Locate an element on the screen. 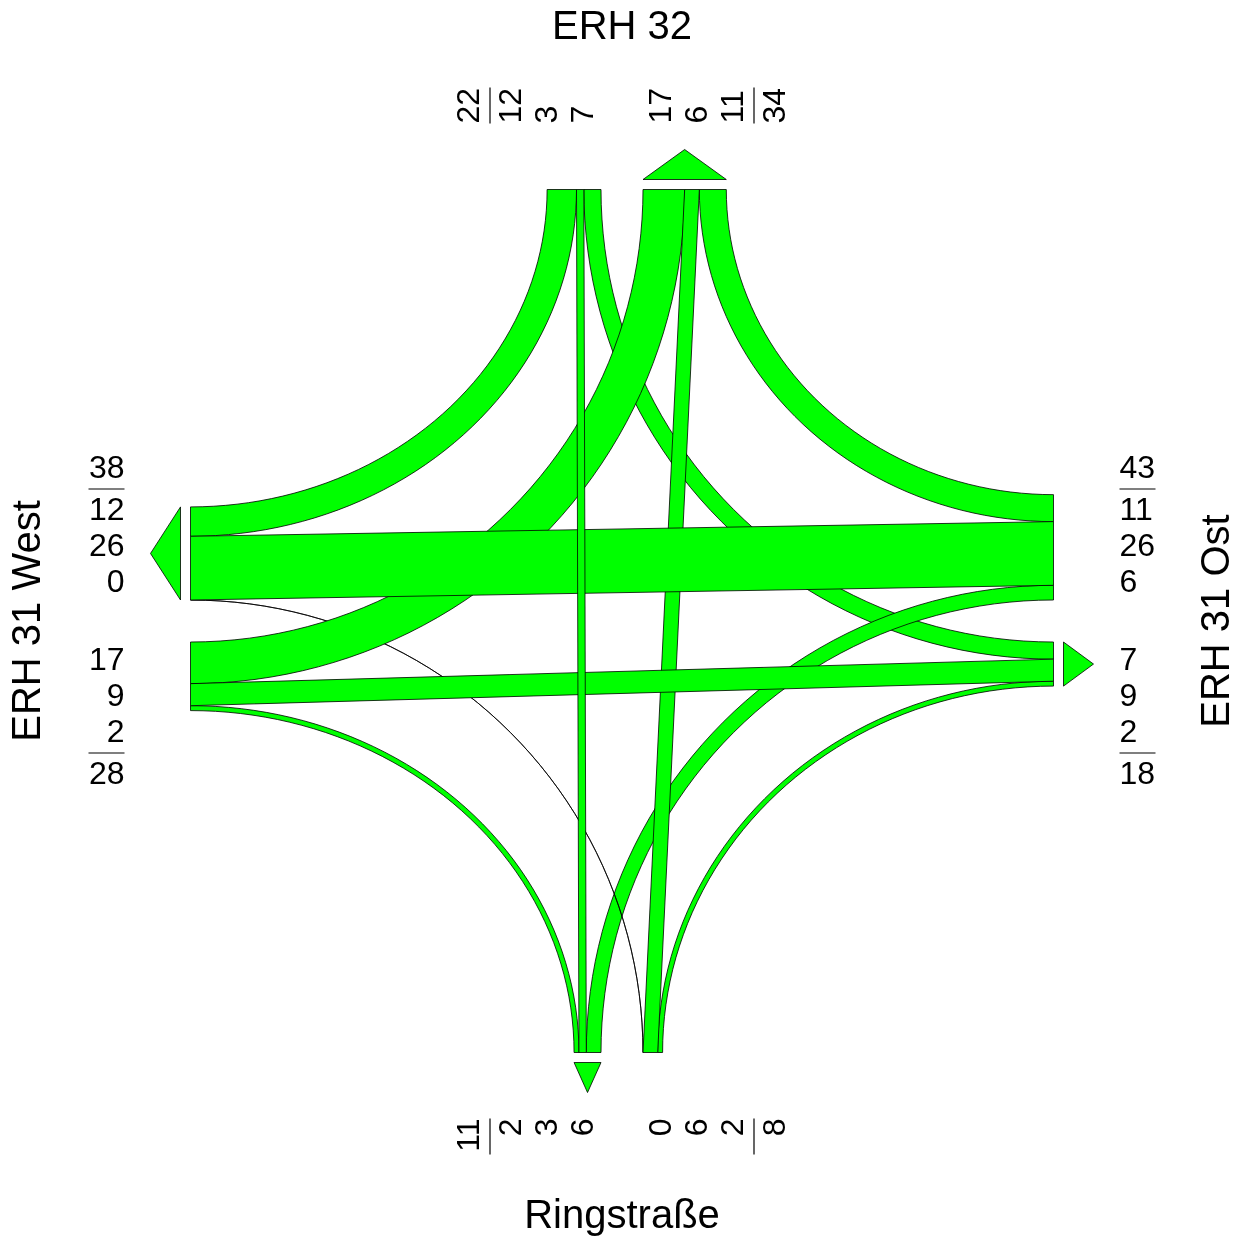  text: 11 is located at coordinates (468, 1135).